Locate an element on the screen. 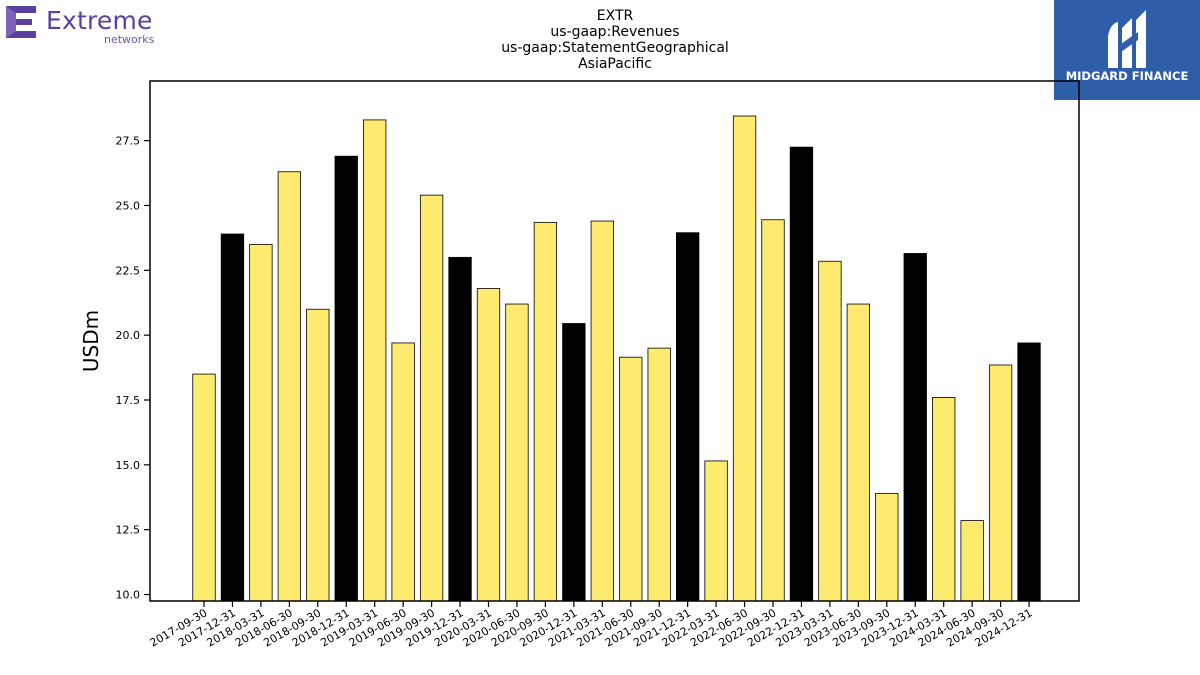 This screenshot has width=1200, height=675. chart-title-line: us-gaap:StatementGeographical is located at coordinates (615, 48).